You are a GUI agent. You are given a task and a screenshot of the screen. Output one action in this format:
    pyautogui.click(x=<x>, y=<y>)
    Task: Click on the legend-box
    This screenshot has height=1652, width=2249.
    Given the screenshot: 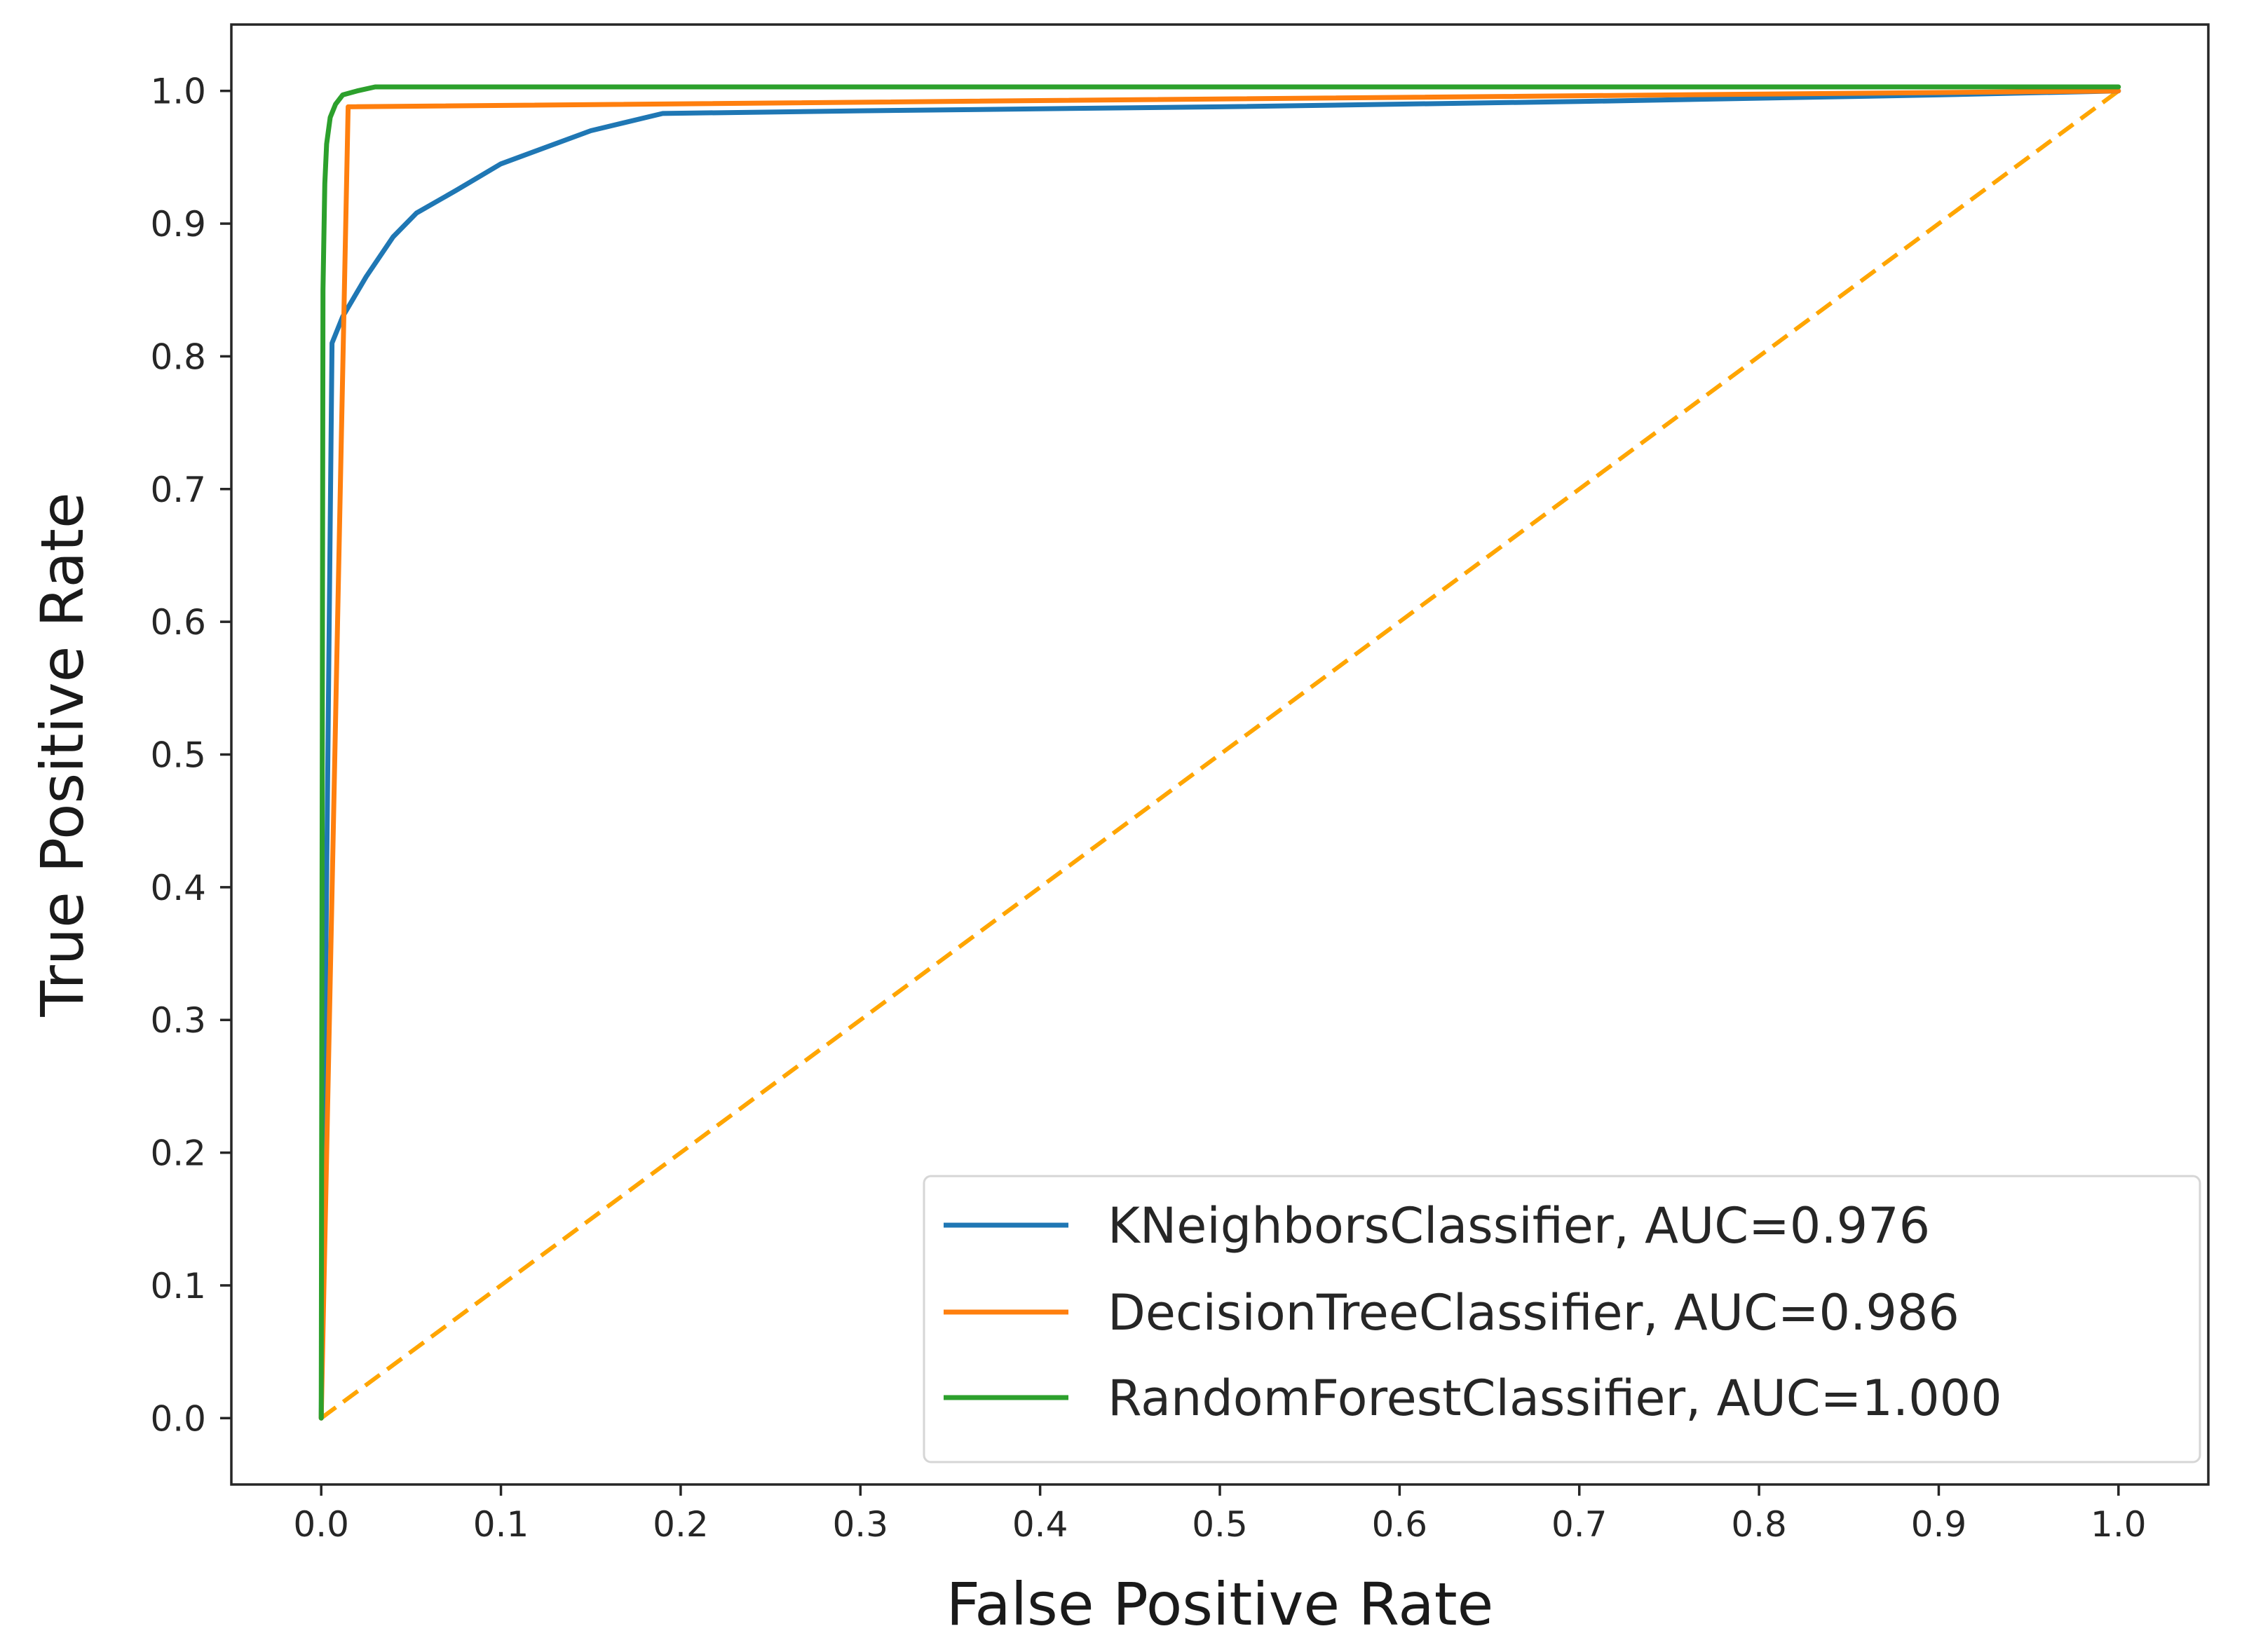 What is the action you would take?
    pyautogui.click(x=1562, y=1319)
    